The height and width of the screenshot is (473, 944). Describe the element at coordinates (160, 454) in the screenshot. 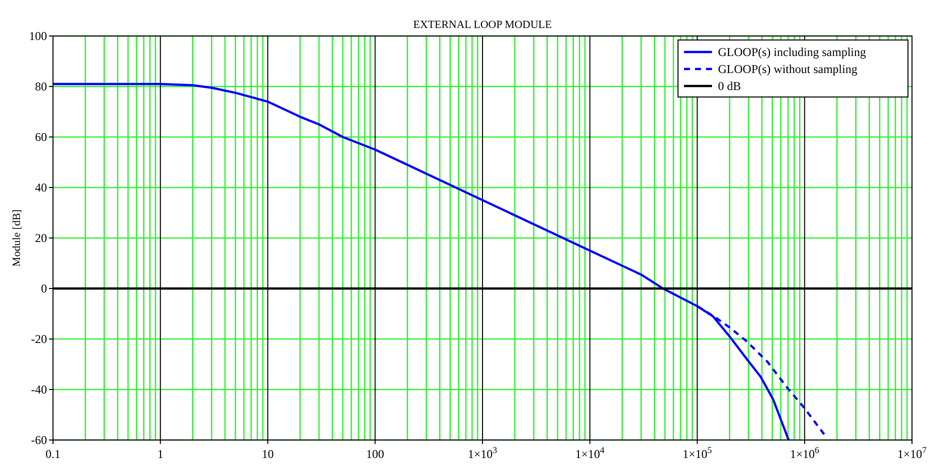

I see `x-tick-label: 1` at that location.